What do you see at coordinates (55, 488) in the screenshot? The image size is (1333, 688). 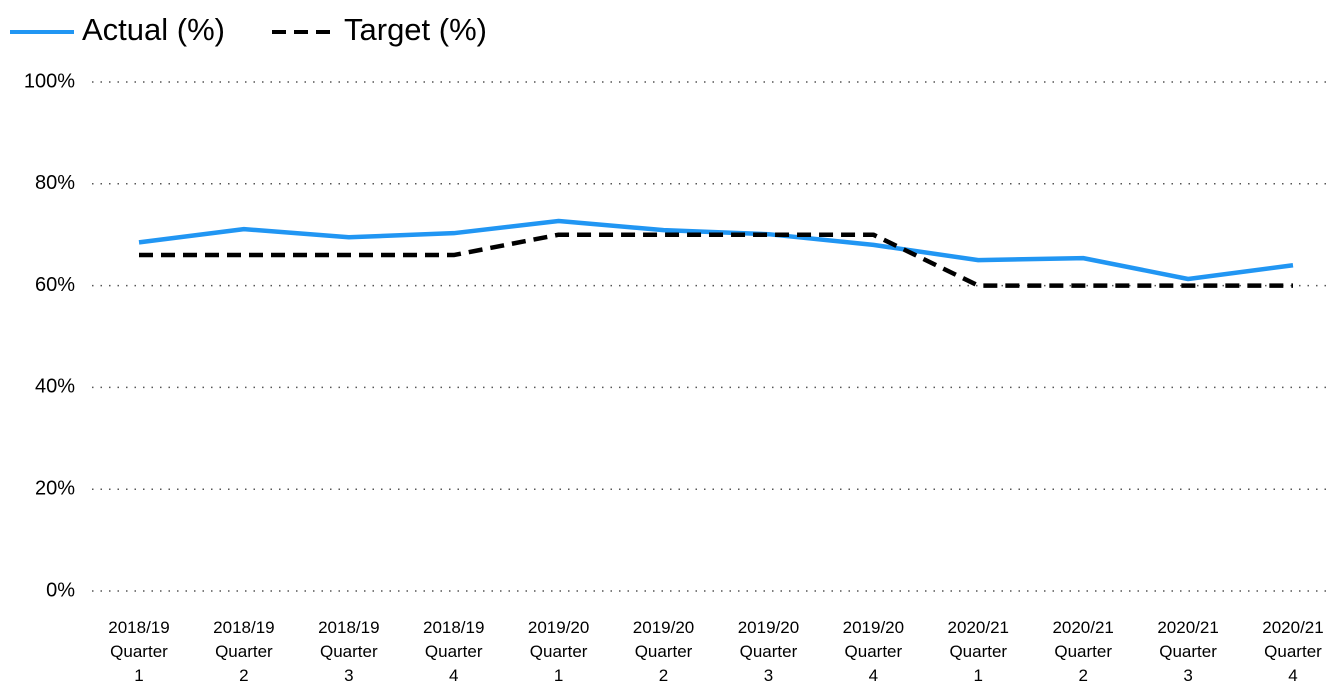 I see `y-tick-label: 20%` at bounding box center [55, 488].